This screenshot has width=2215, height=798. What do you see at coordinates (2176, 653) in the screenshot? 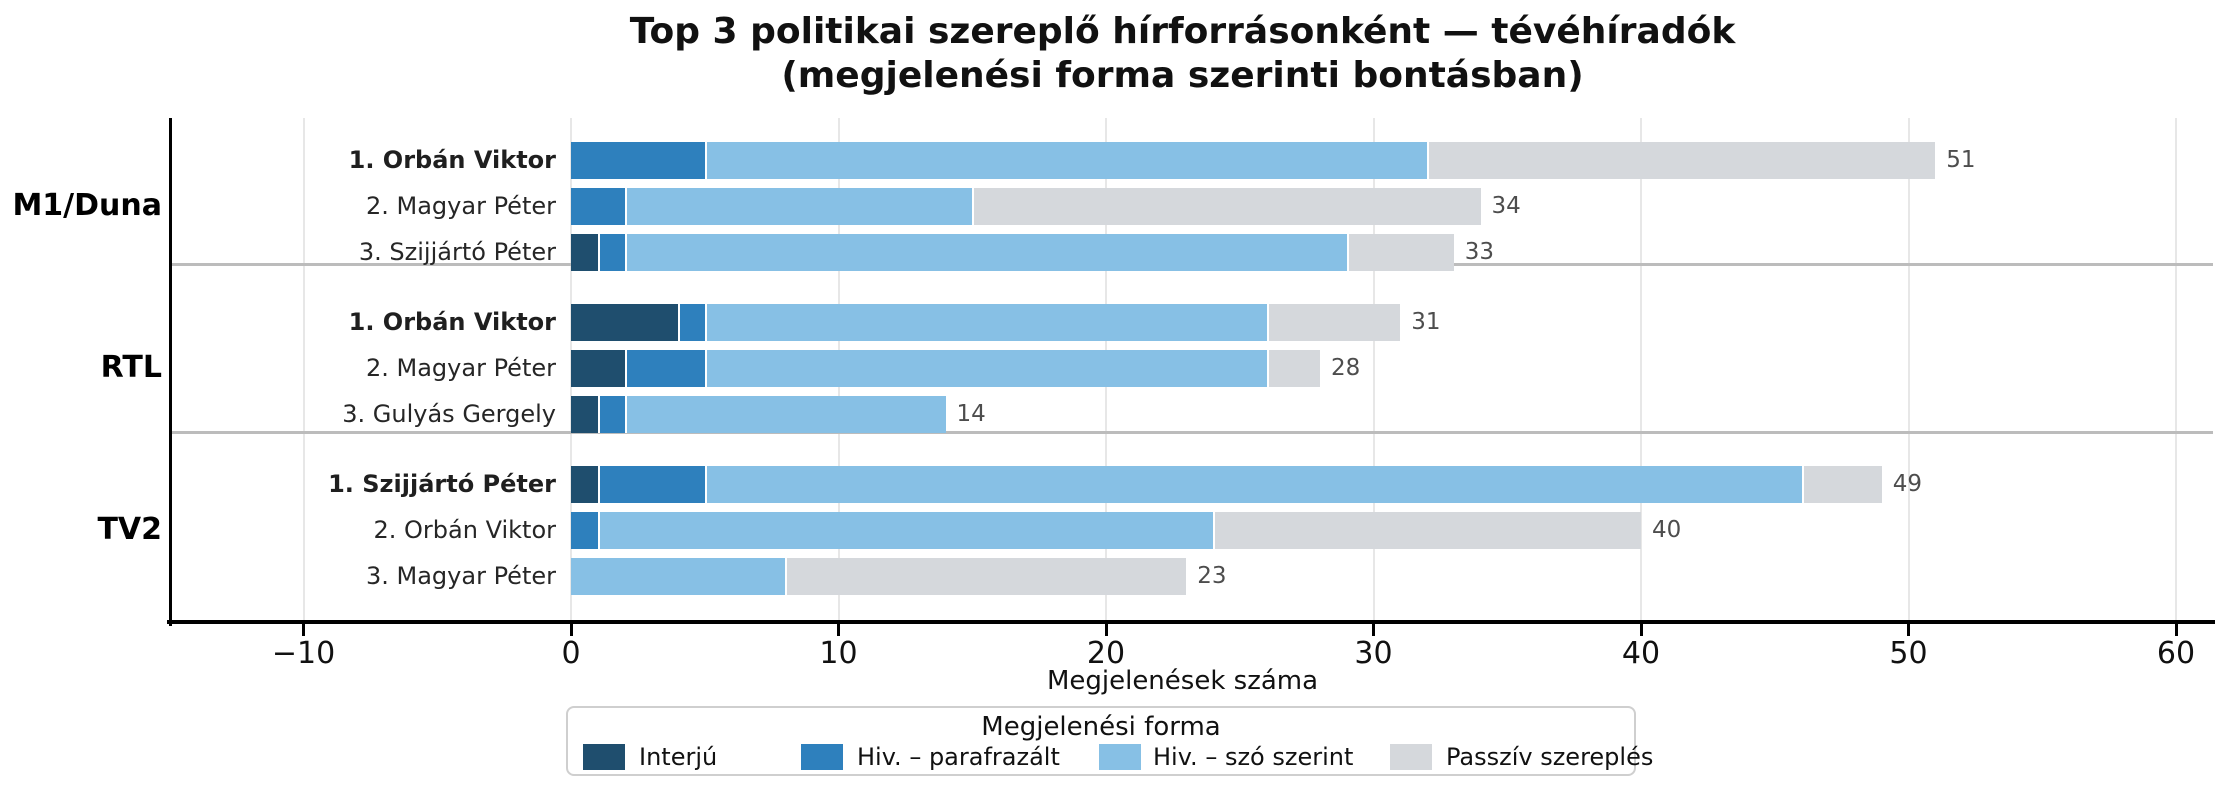
I see `x-tick-label: 60` at bounding box center [2176, 653].